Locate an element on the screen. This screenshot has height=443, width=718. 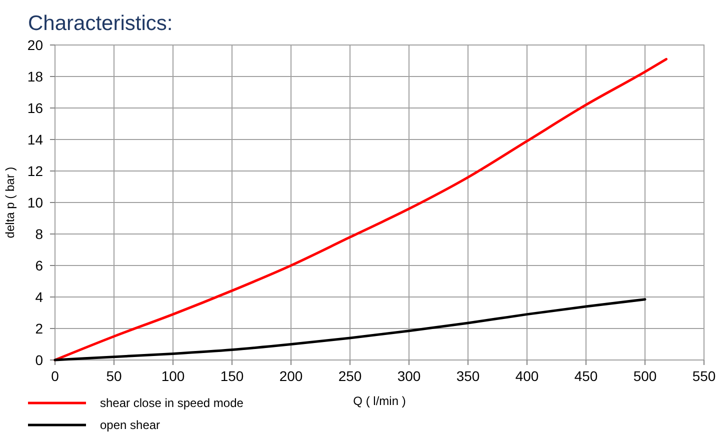
x-tick-label: 150 is located at coordinates (232, 376).